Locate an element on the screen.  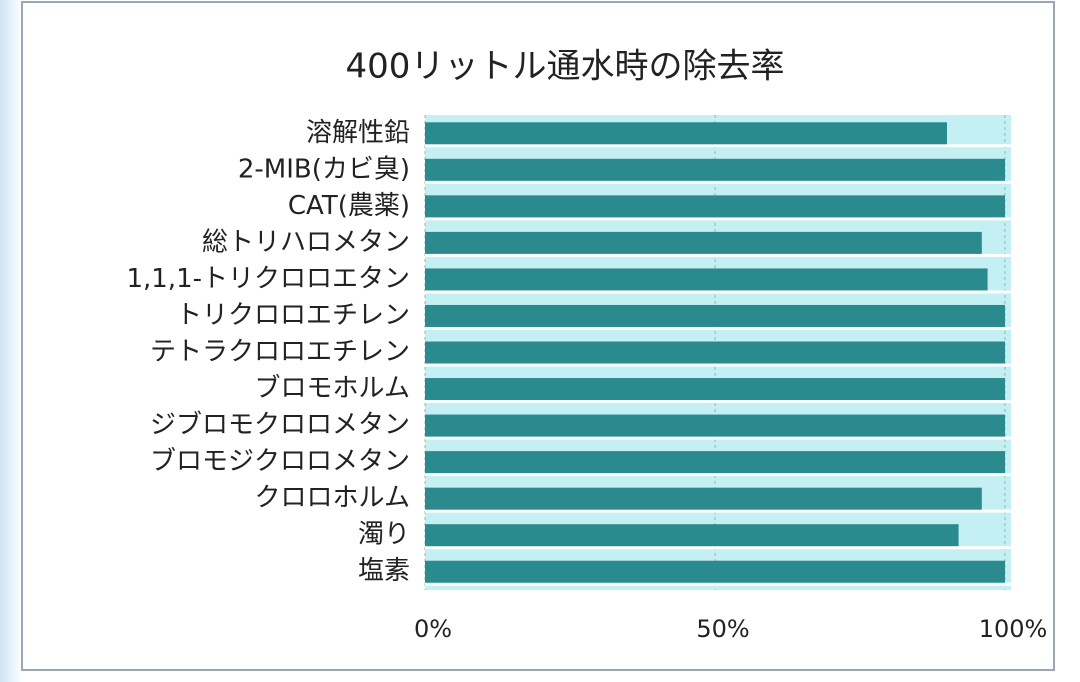
y-tick-label: クロロホルム is located at coordinates (332, 498).